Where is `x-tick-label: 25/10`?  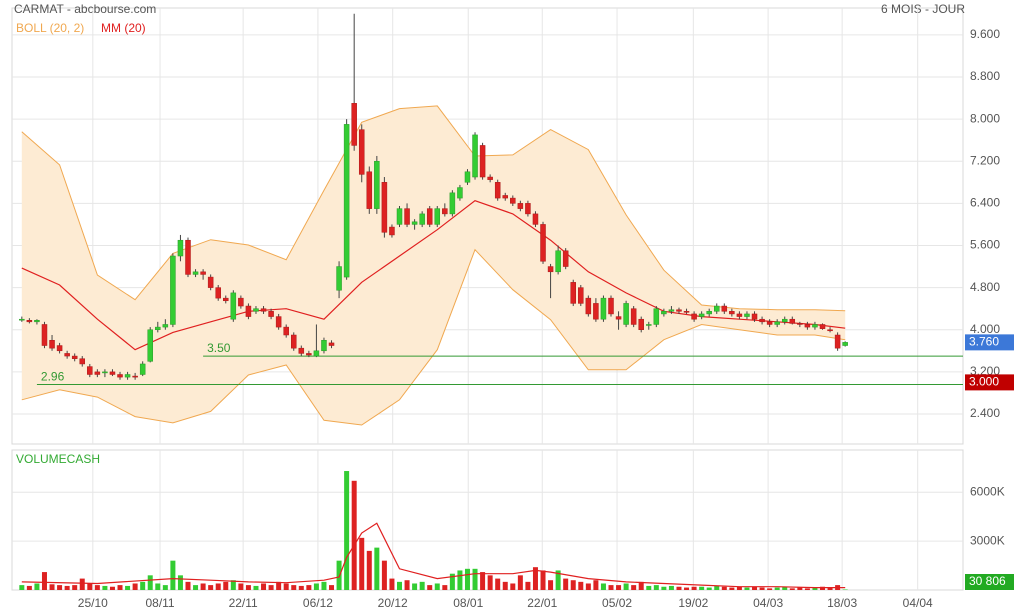 x-tick-label: 25/10 is located at coordinates (93, 603).